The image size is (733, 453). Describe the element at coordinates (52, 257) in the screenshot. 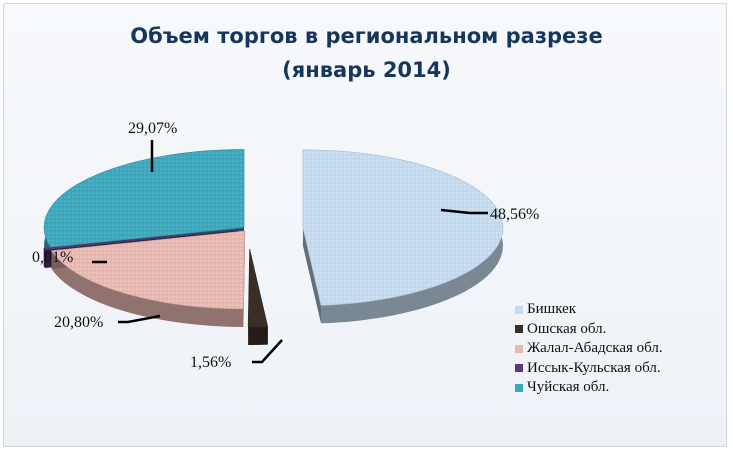

I see `data-label-3: 0,01%` at that location.